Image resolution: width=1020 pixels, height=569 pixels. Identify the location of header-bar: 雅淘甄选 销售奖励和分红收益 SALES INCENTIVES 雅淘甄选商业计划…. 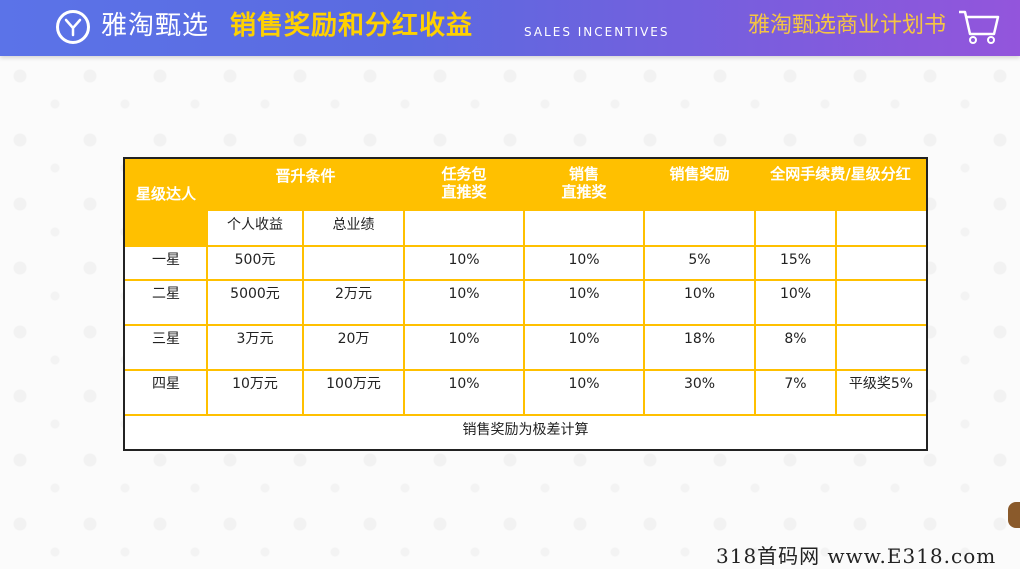
(510, 28).